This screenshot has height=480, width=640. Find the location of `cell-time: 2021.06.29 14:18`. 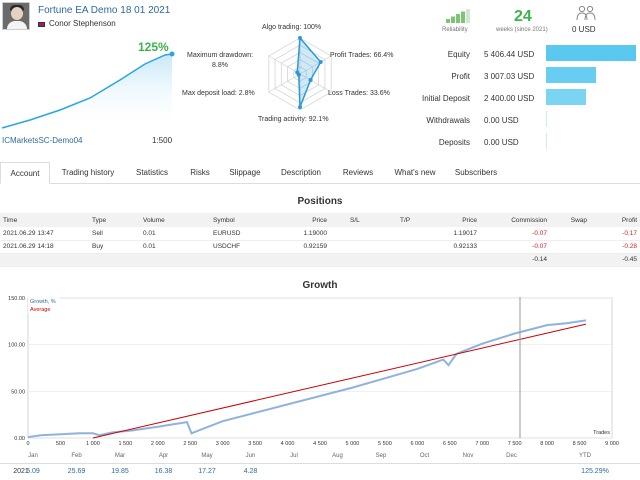

cell-time: 2021.06.29 14:18 is located at coordinates (40, 247).